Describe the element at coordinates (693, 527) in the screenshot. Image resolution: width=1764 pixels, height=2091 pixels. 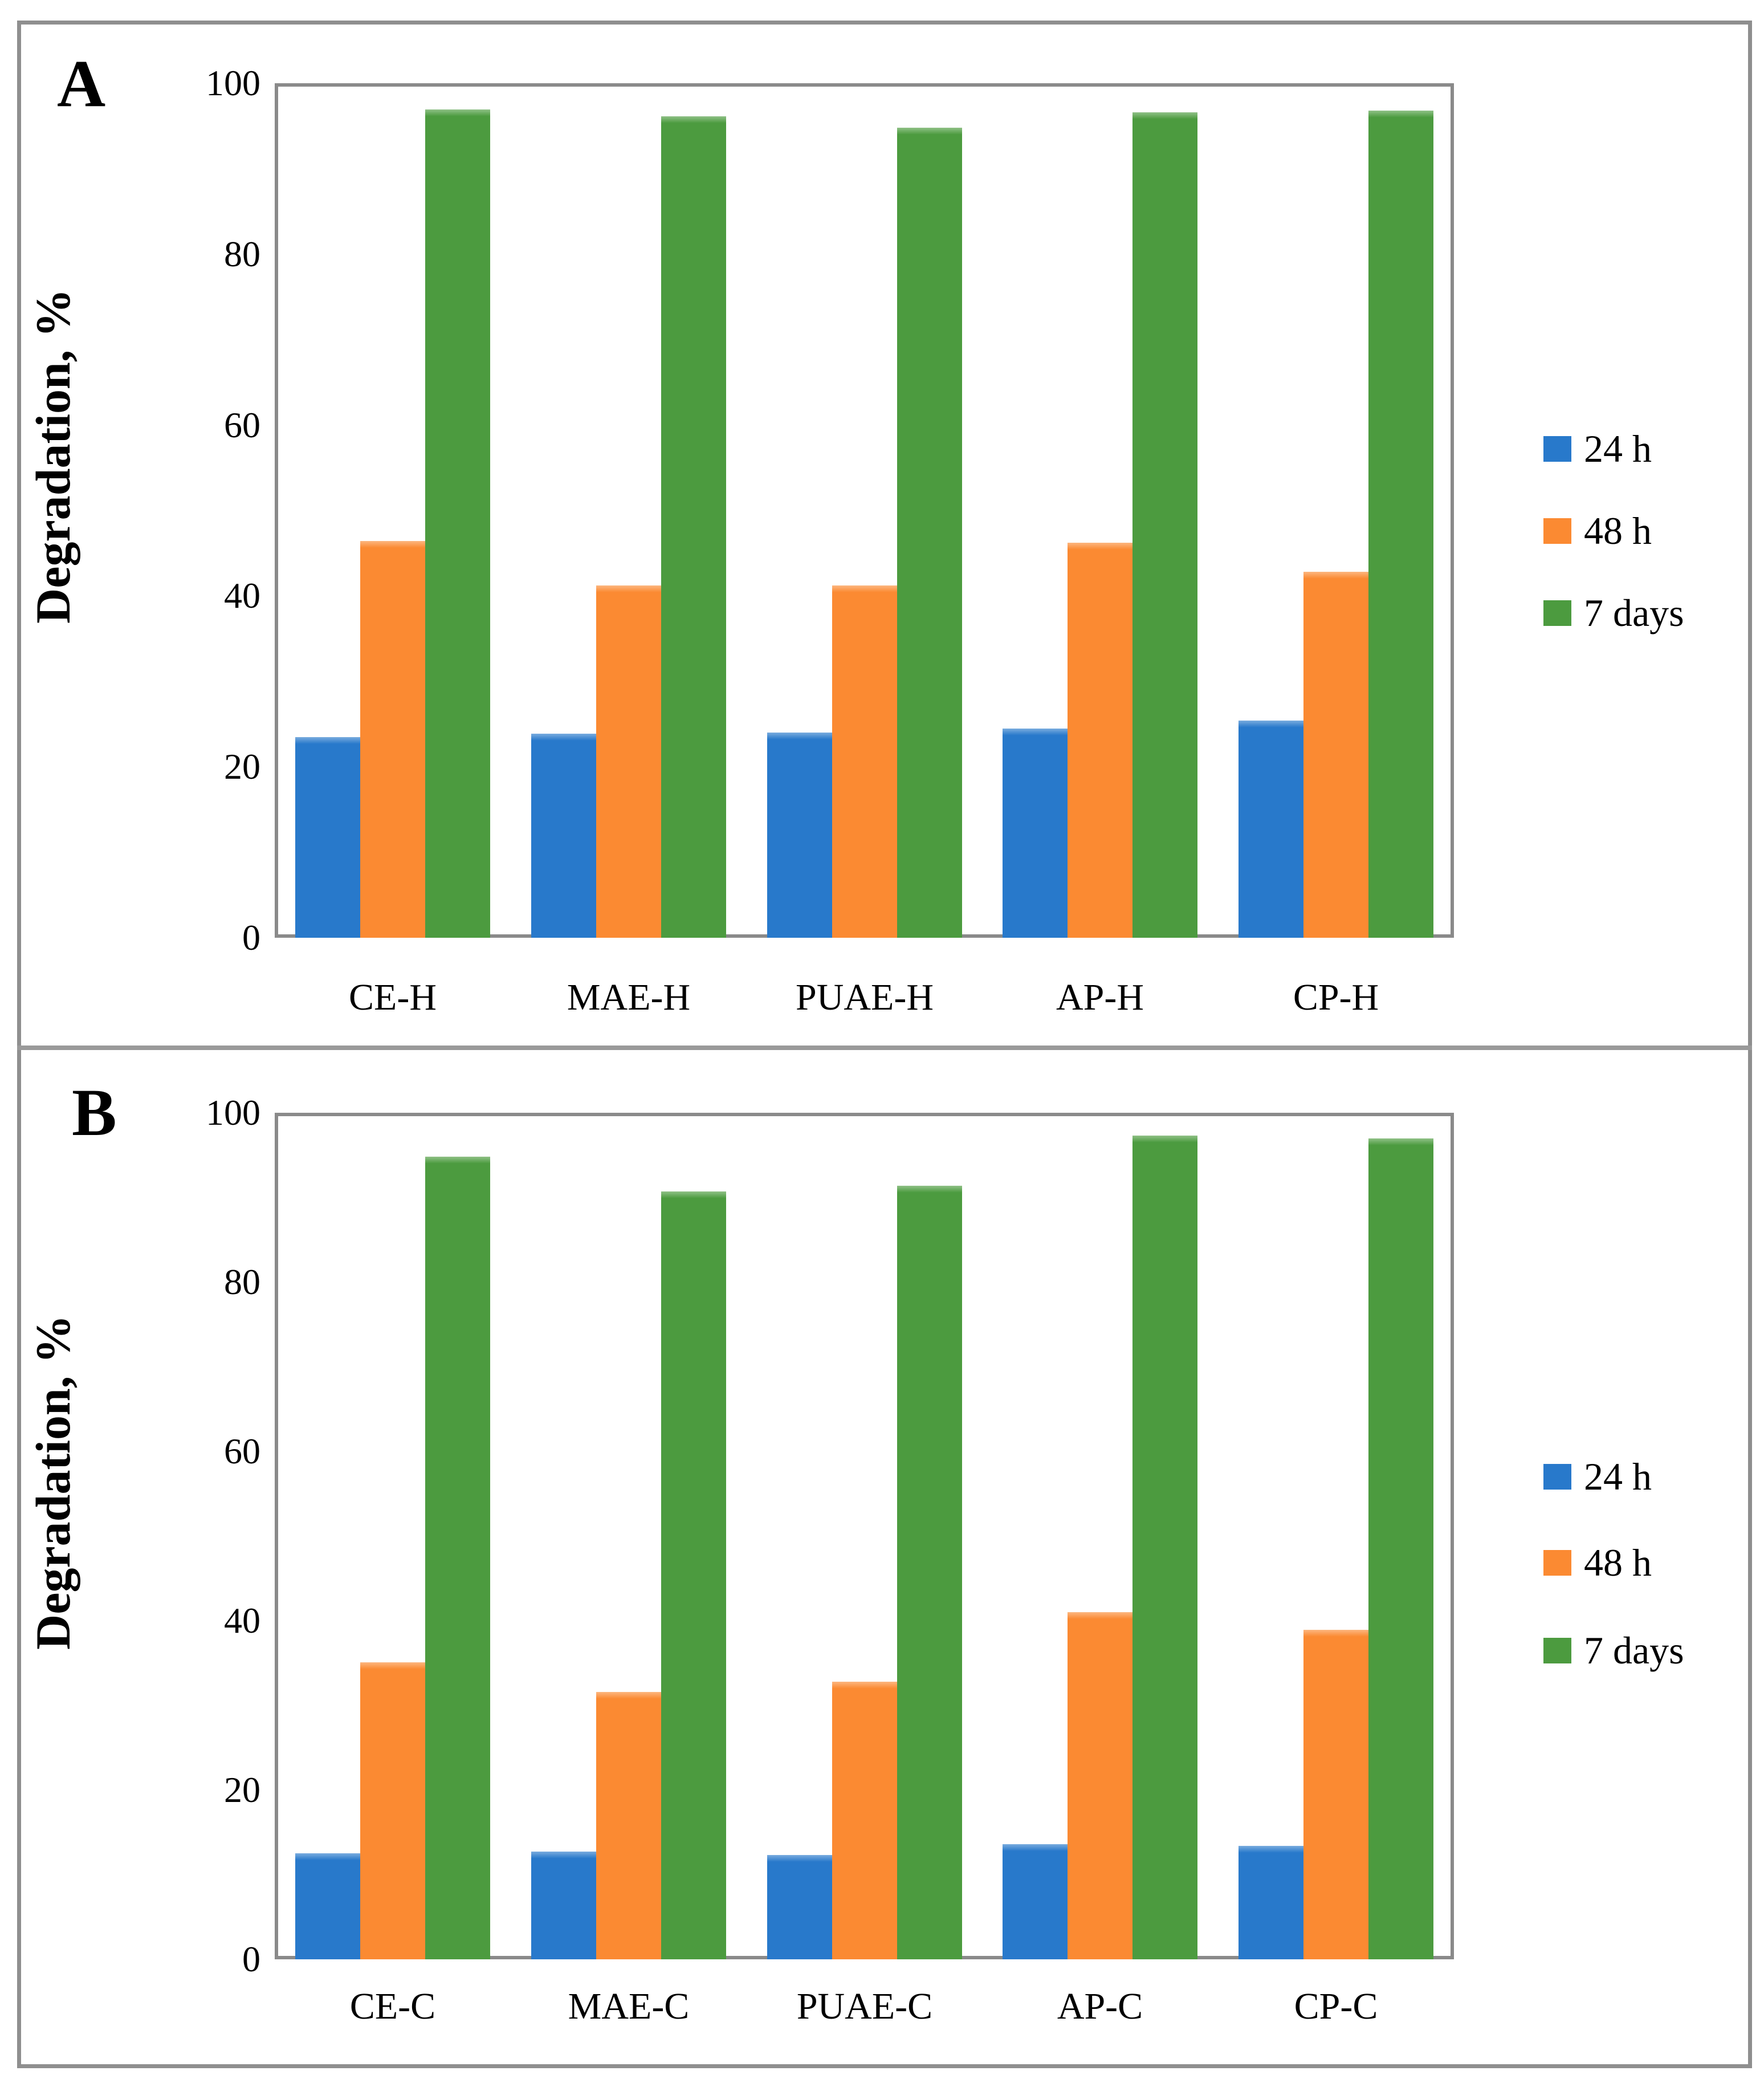
I see `bar-7days-MAE-H` at that location.